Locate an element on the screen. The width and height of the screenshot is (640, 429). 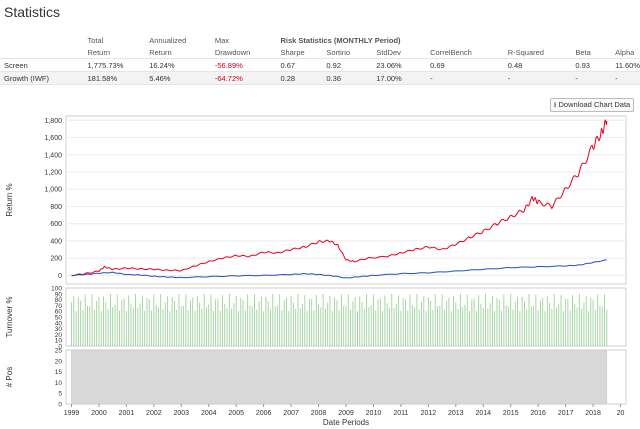
header-cell: Max is located at coordinates (222, 40).